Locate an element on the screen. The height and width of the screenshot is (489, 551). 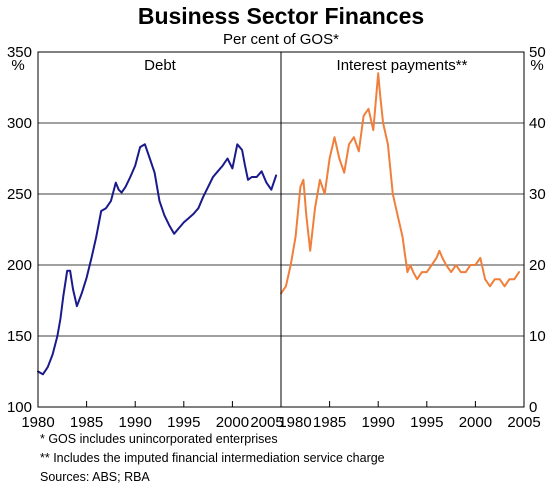
ytick-label-p1-2: 20 is located at coordinates (537, 265).